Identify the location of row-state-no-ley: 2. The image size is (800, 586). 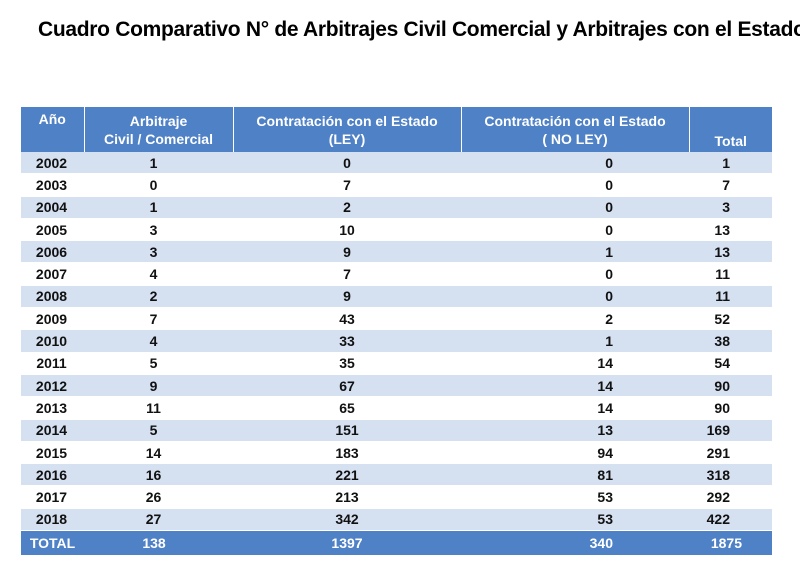
(575, 319).